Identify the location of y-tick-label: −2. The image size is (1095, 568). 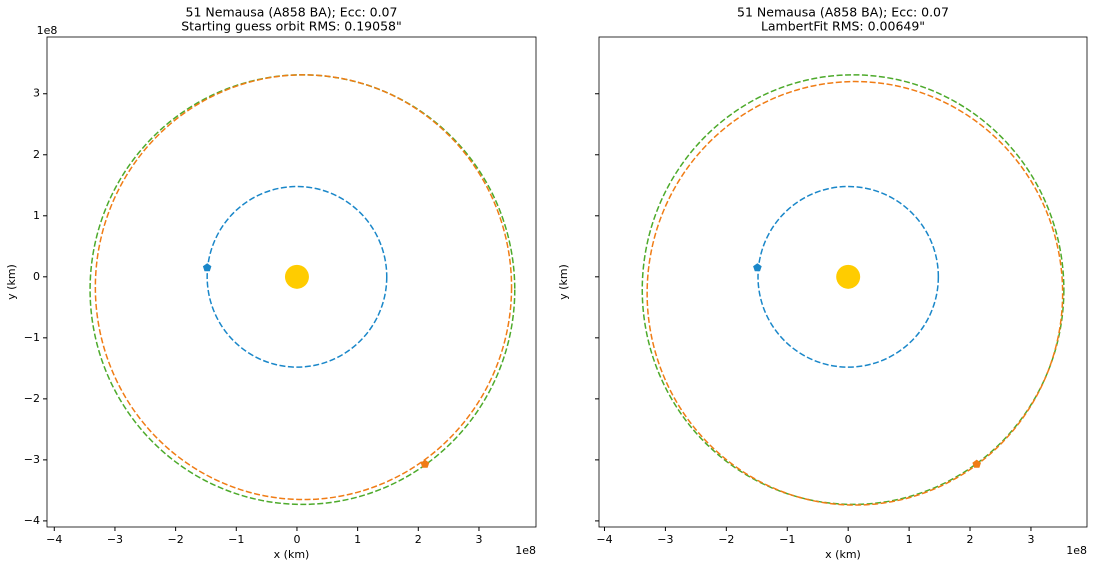
(32, 398).